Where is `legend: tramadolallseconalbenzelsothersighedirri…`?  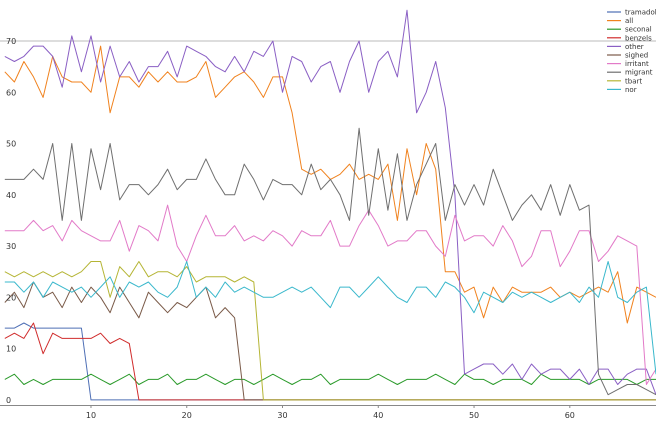
legend: tramadolallseconalbenzelsothersighedirri… is located at coordinates (631, 51).